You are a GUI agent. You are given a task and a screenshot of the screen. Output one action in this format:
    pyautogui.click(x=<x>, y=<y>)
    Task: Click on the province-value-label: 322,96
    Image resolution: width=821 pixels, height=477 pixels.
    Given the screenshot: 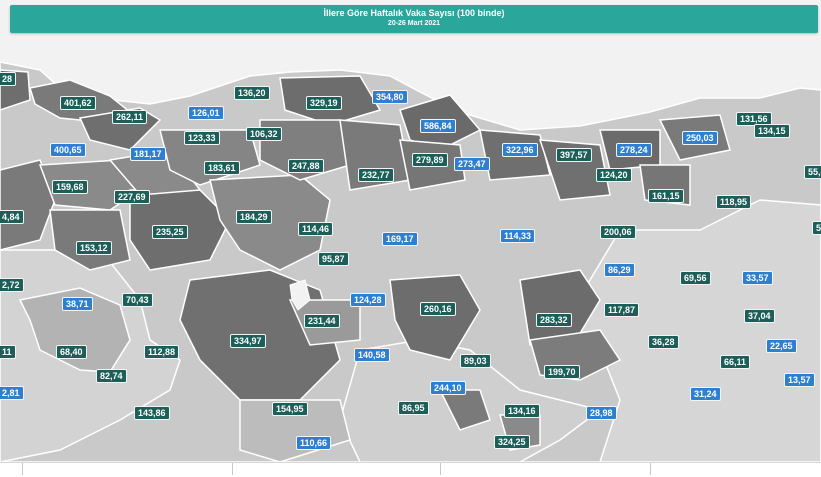 What is the action you would take?
    pyautogui.click(x=520, y=150)
    